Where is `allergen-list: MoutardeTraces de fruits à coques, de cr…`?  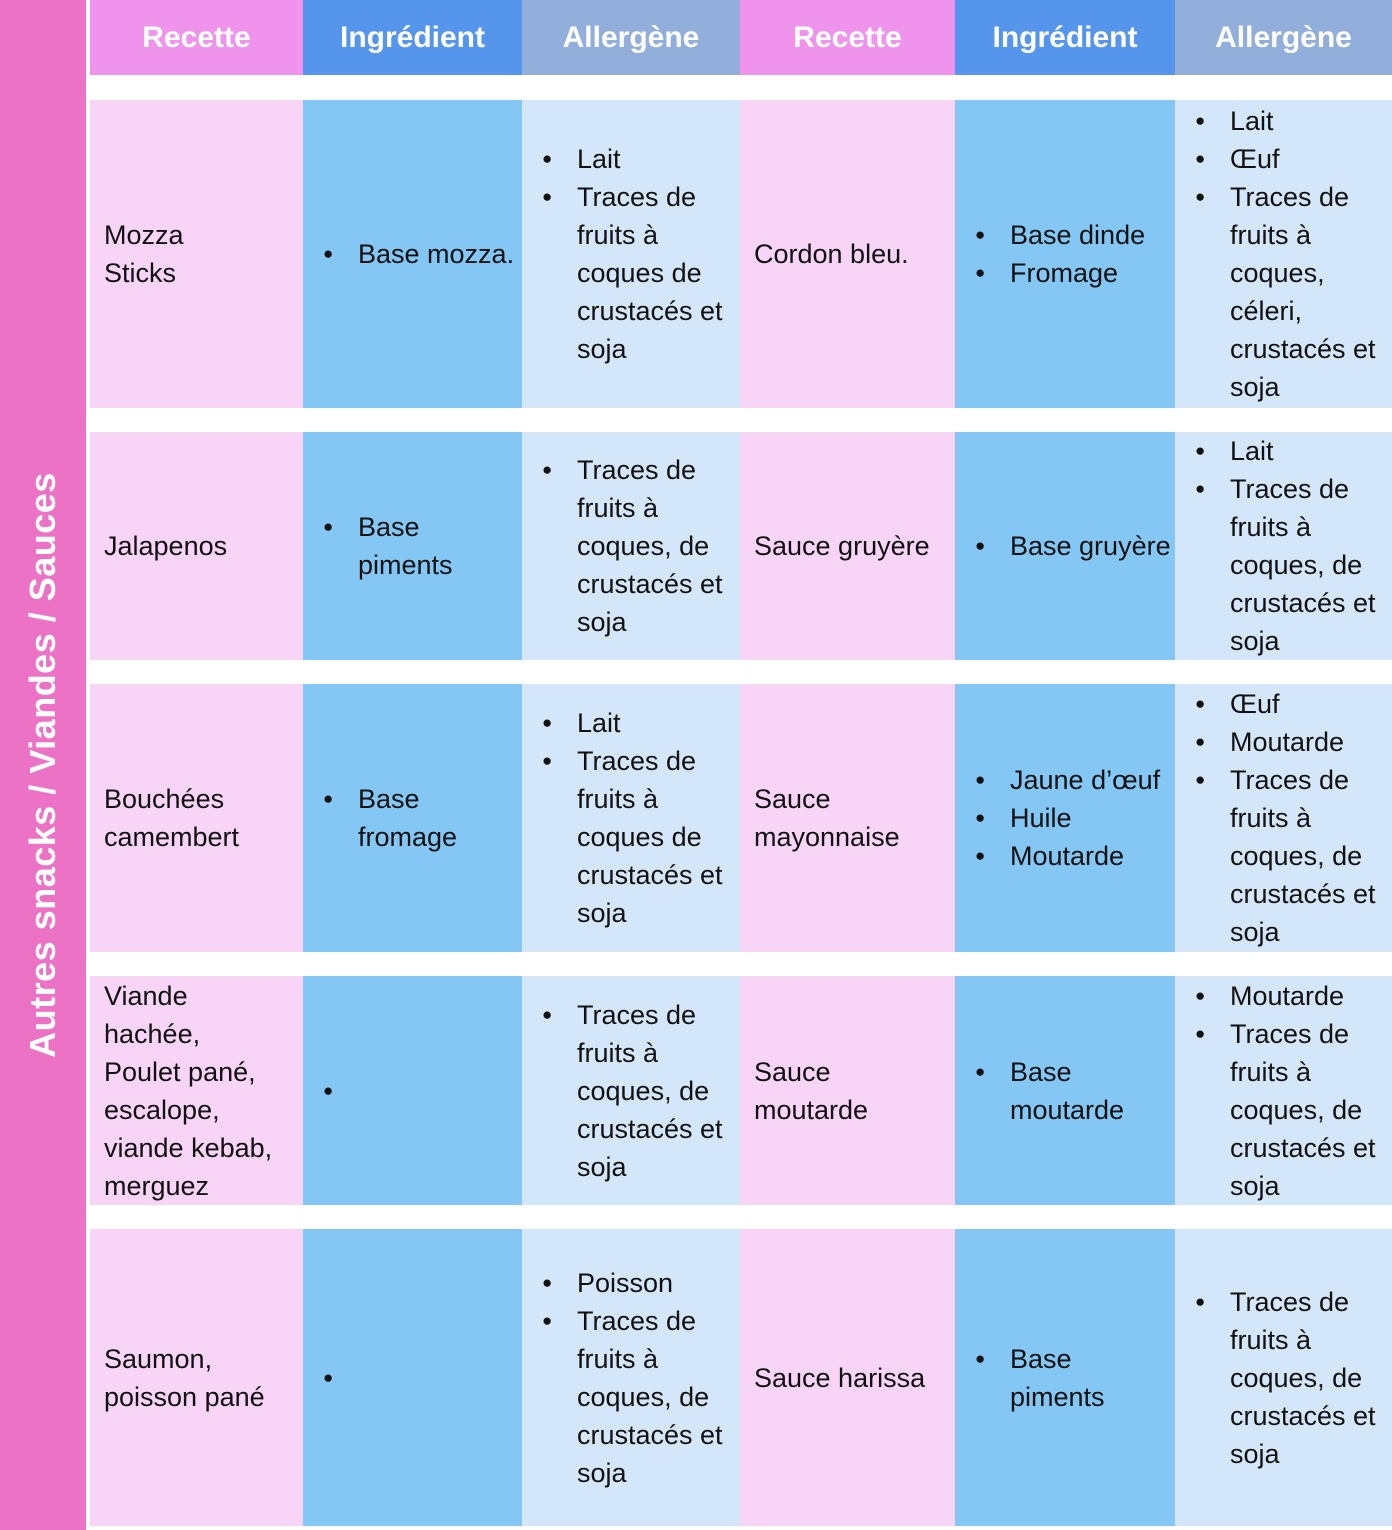
allergen-list: MoutardeTraces de fruits à coques, de cr… is located at coordinates (1283, 1091).